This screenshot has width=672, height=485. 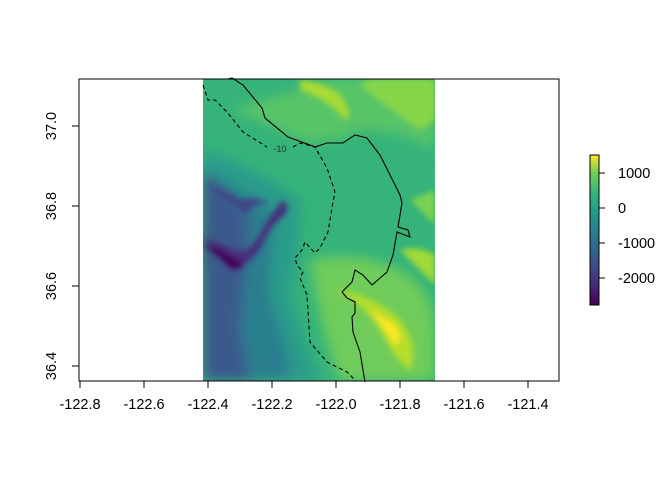 What do you see at coordinates (527, 405) in the screenshot?
I see `x-tick-label: -121.4` at bounding box center [527, 405].